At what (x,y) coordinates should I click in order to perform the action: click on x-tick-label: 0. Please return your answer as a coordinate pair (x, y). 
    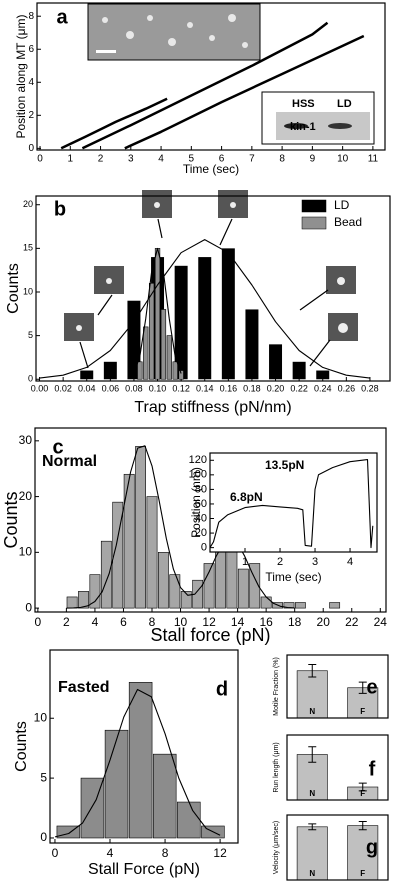
    Looking at the image, I should click on (40, 159).